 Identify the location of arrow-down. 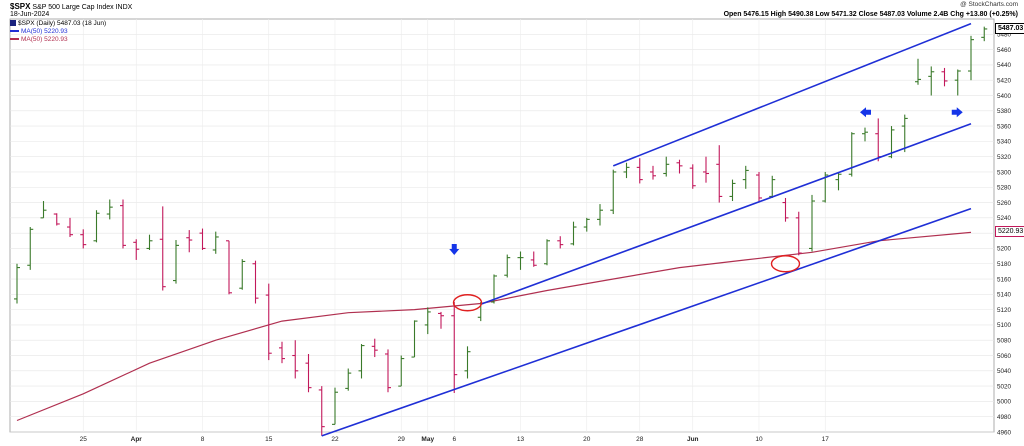
(454, 249).